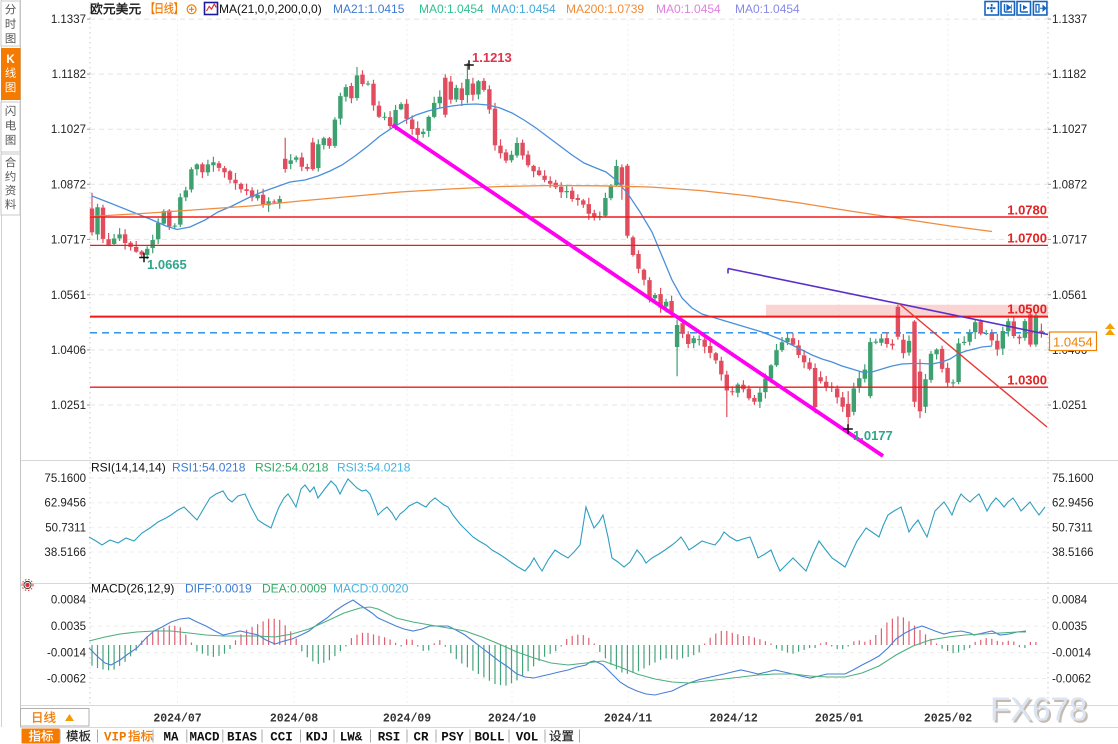  What do you see at coordinates (351, 737) in the screenshot?
I see `svg-text: LW&` at bounding box center [351, 737].